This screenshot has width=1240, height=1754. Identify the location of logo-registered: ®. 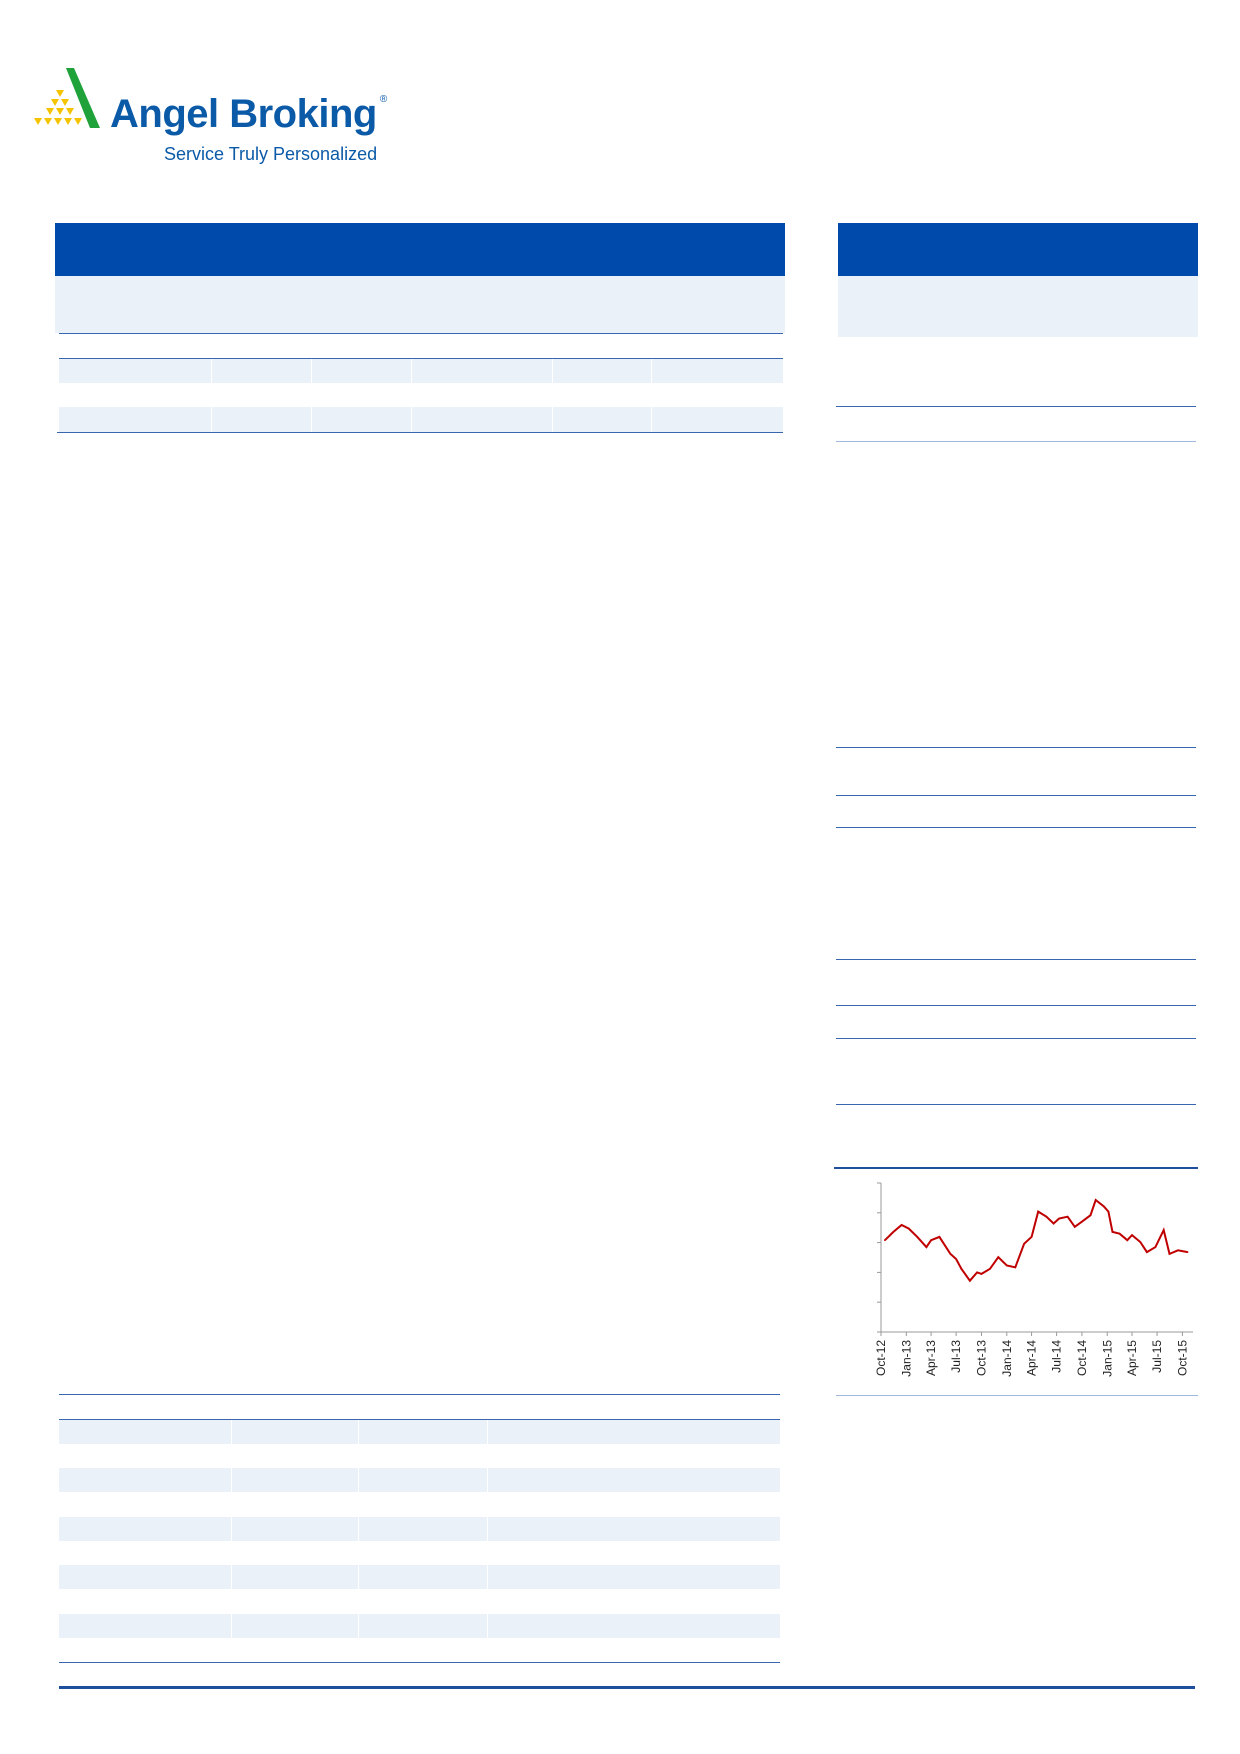
(383, 99).